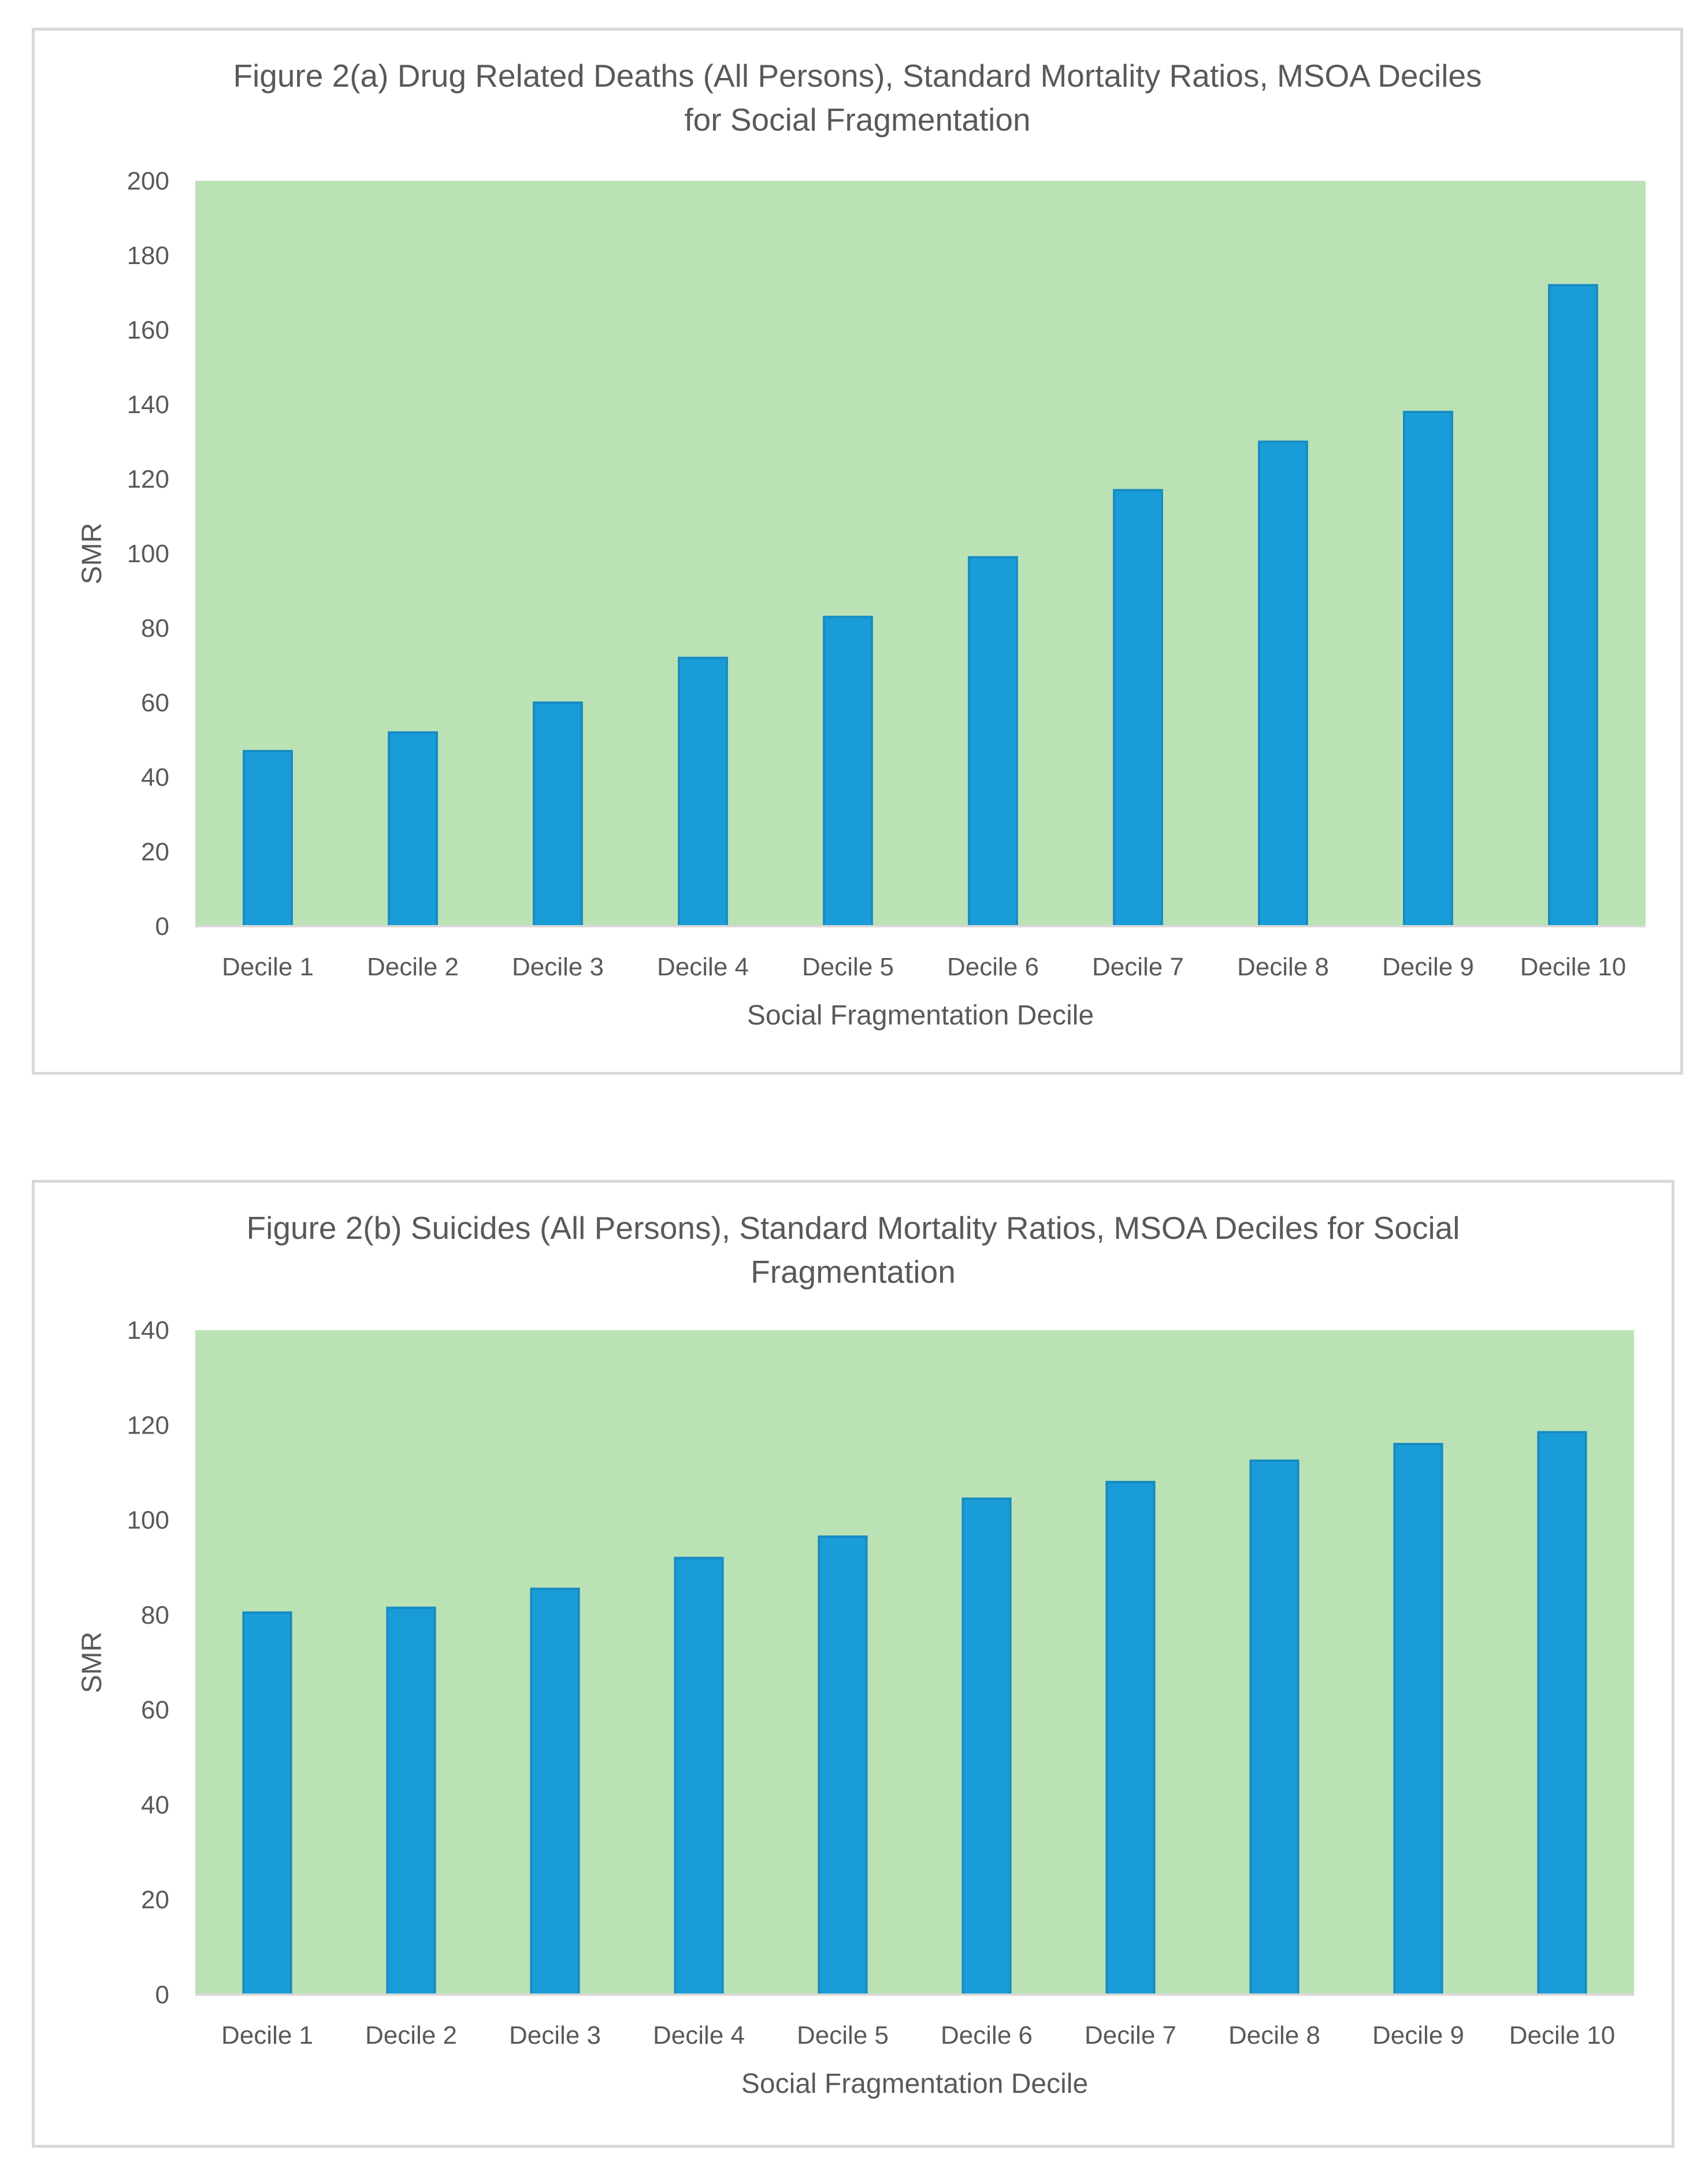 The image size is (1708, 2183). What do you see at coordinates (155, 1710) in the screenshot?
I see `chart-b-y-tick-label: 60` at bounding box center [155, 1710].